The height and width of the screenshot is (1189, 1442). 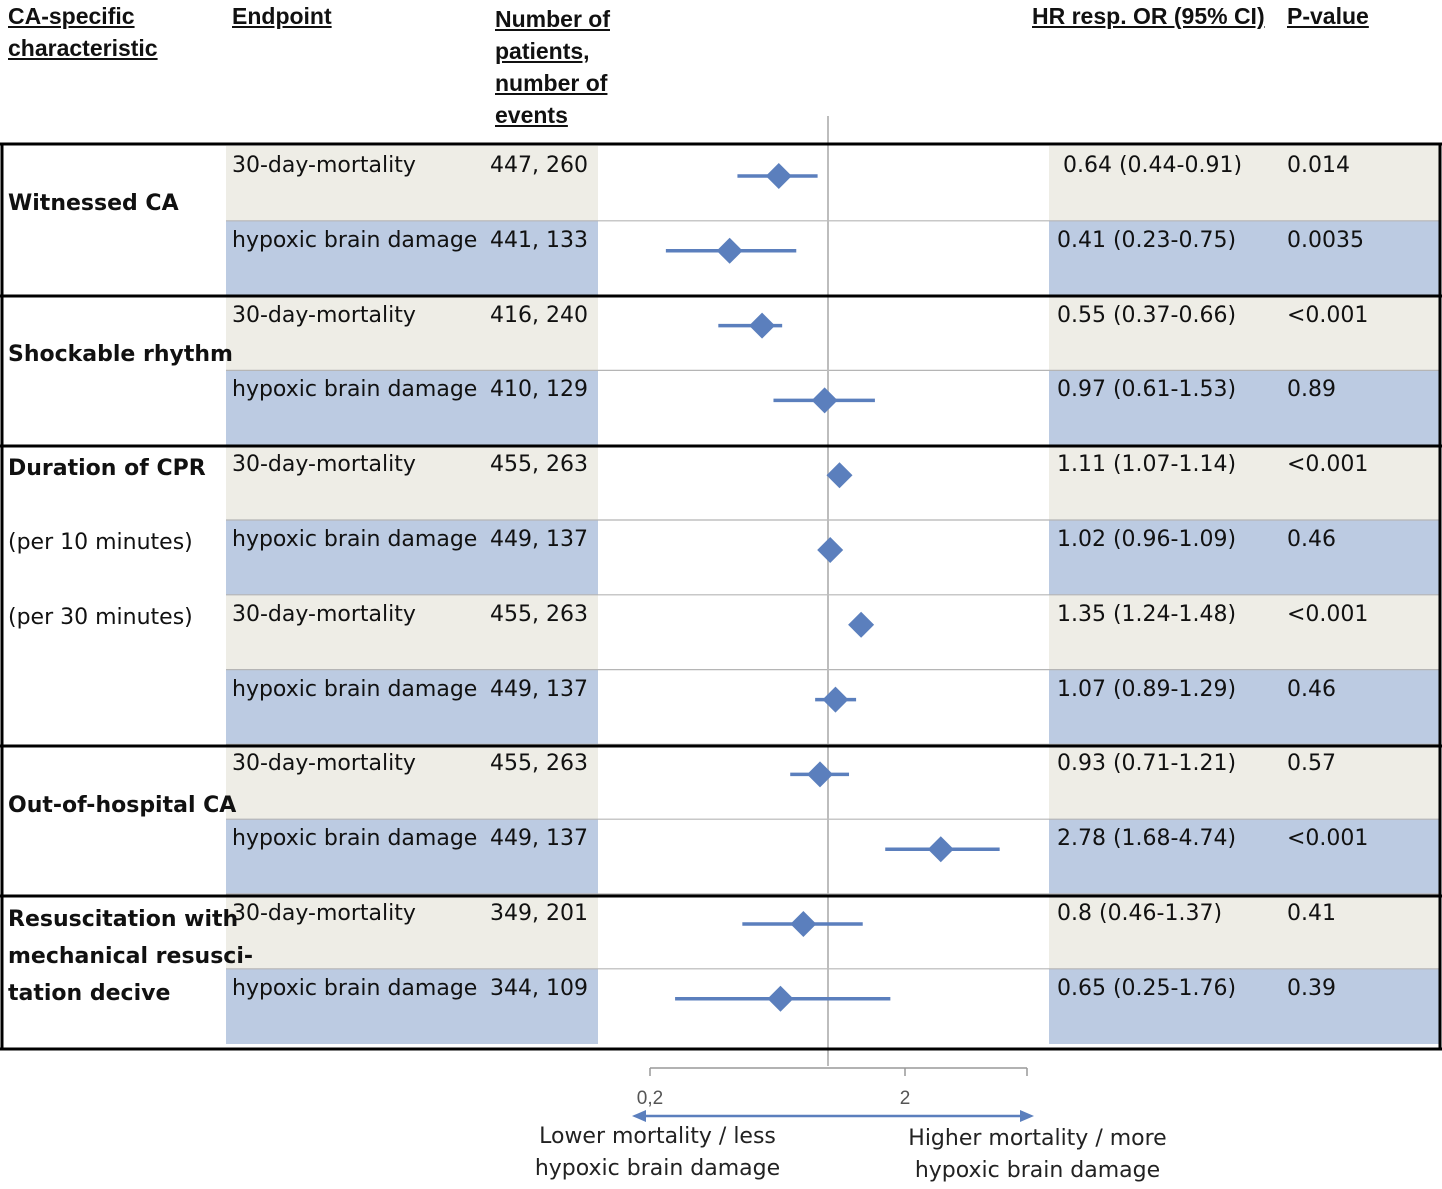 I want to click on group-ohca: Out-of-hospital CA, so click(x=122, y=805).